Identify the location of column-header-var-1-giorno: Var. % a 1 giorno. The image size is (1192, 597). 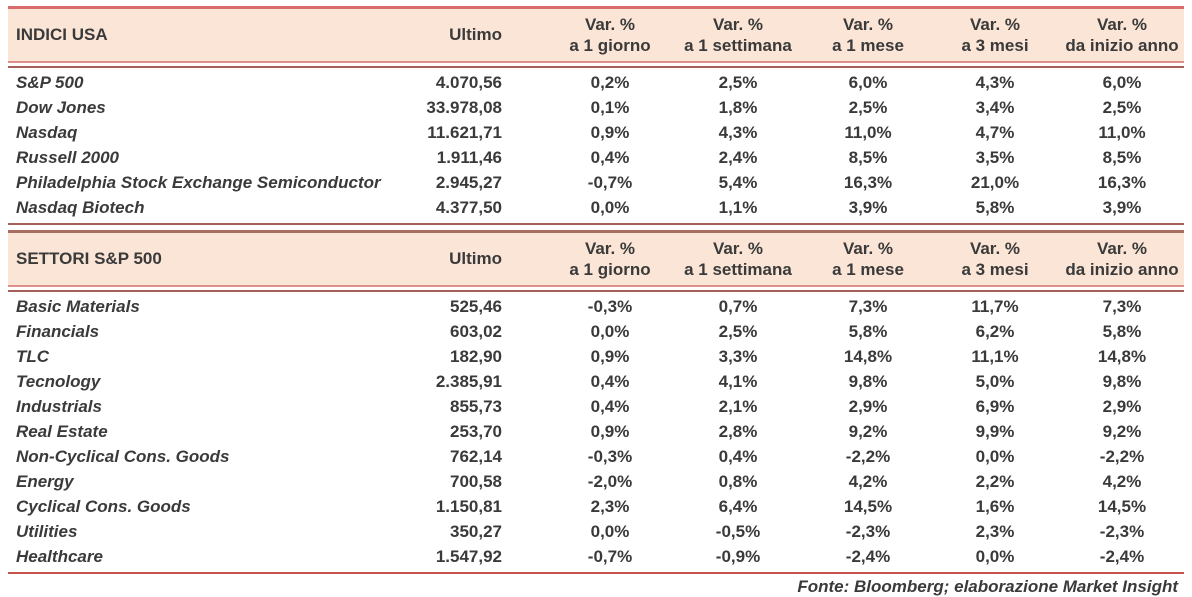
(610, 35).